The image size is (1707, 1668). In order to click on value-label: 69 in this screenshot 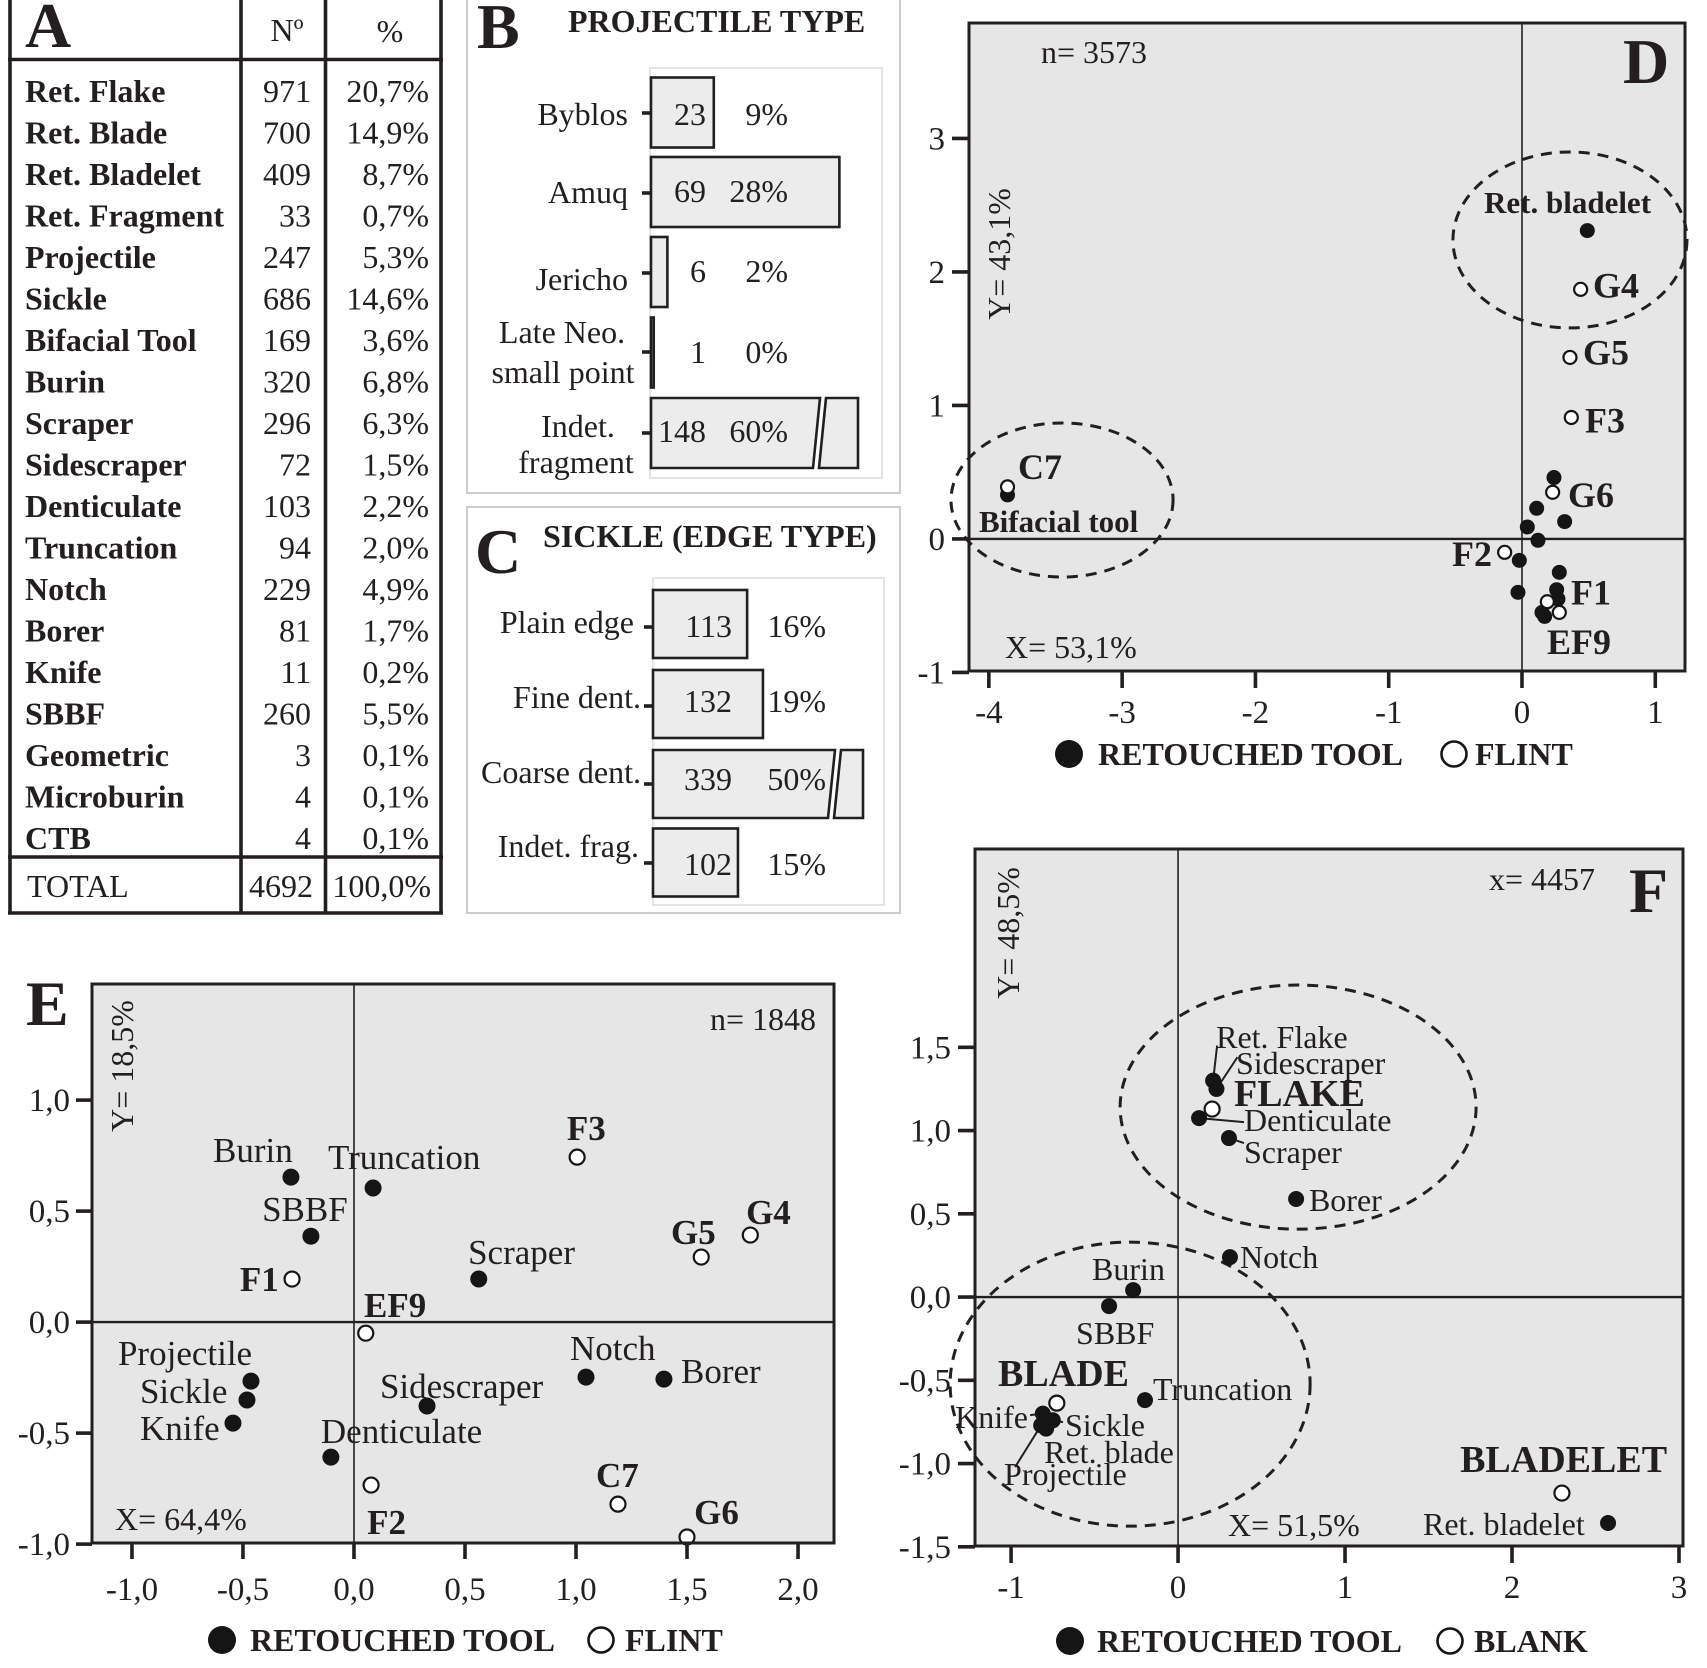, I will do `click(690, 191)`.